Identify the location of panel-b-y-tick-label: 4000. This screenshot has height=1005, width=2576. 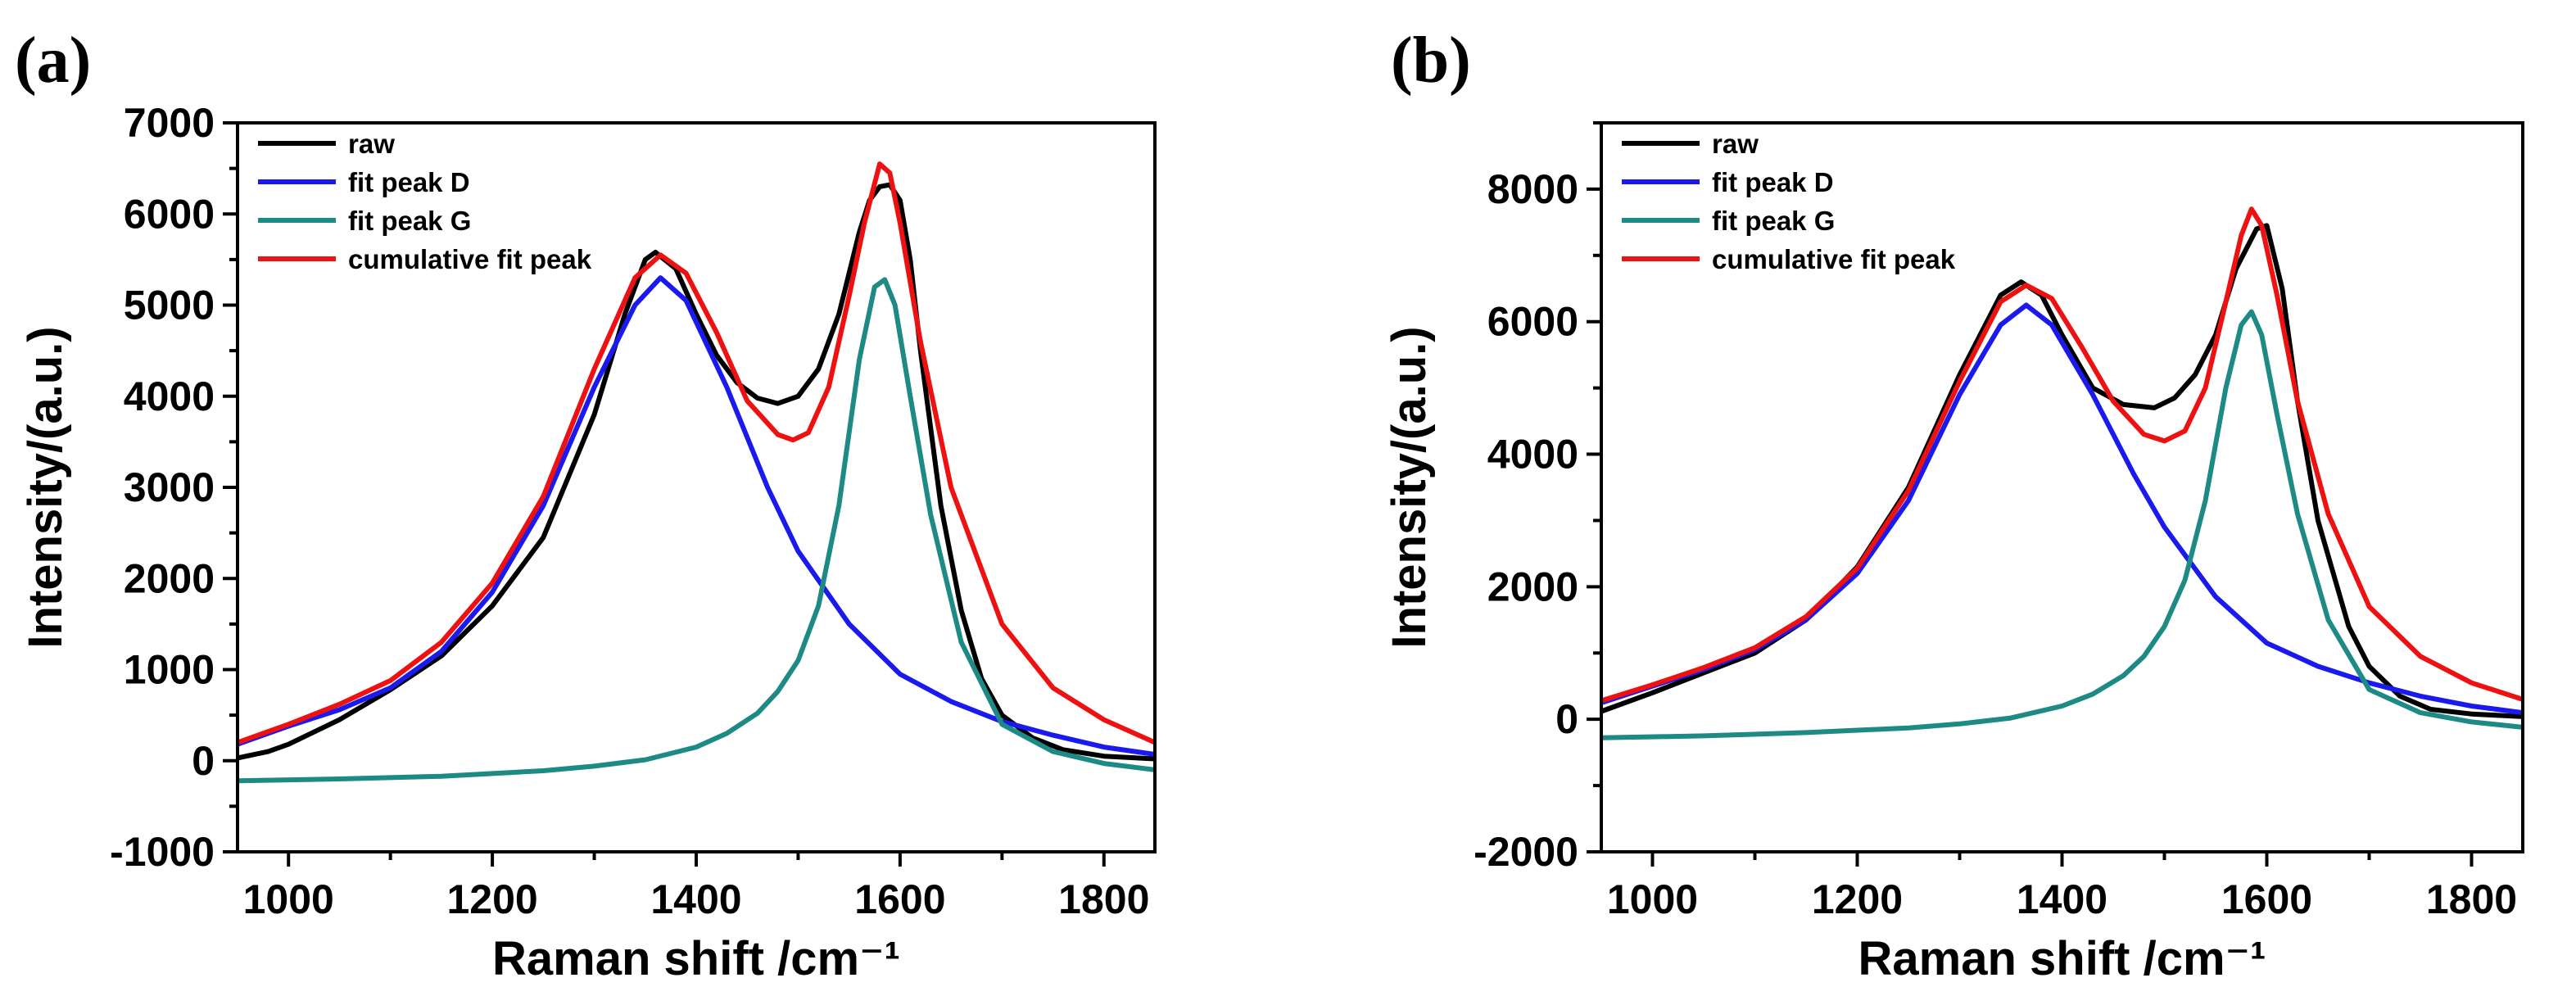
(1532, 455).